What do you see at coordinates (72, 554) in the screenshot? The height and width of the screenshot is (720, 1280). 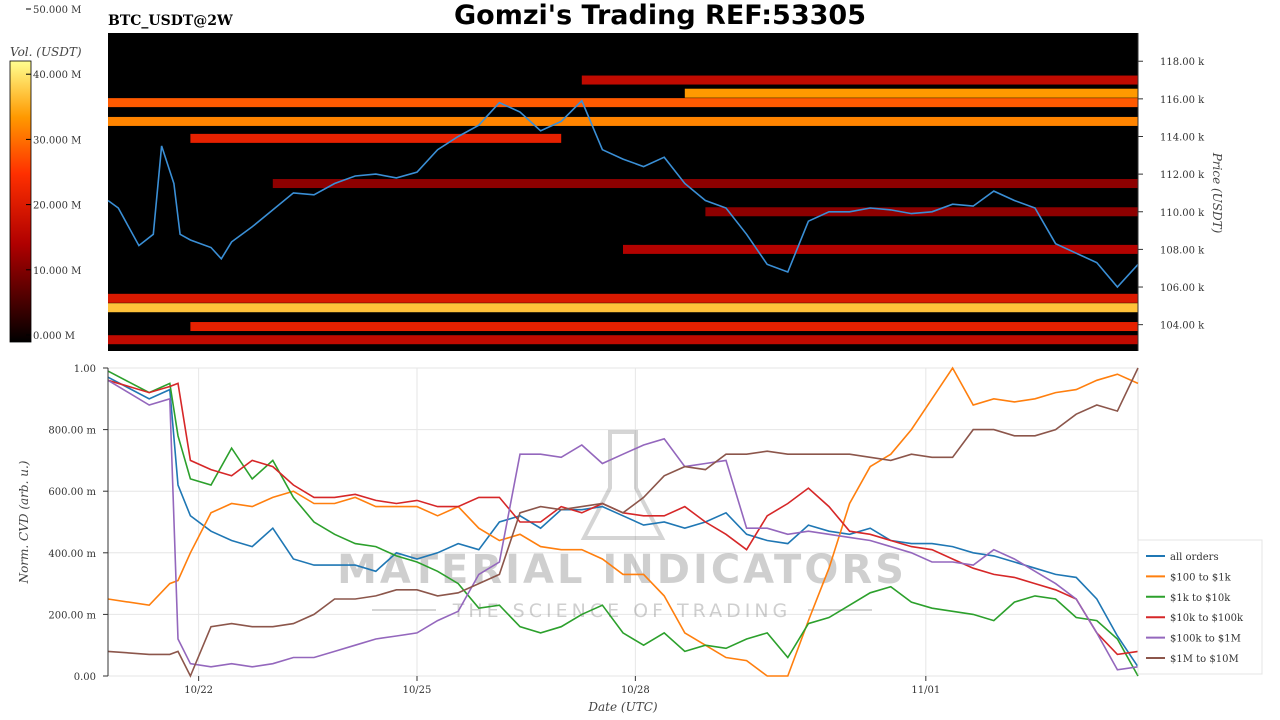 I see `cvd-y-tick-label: 400.00 m` at bounding box center [72, 554].